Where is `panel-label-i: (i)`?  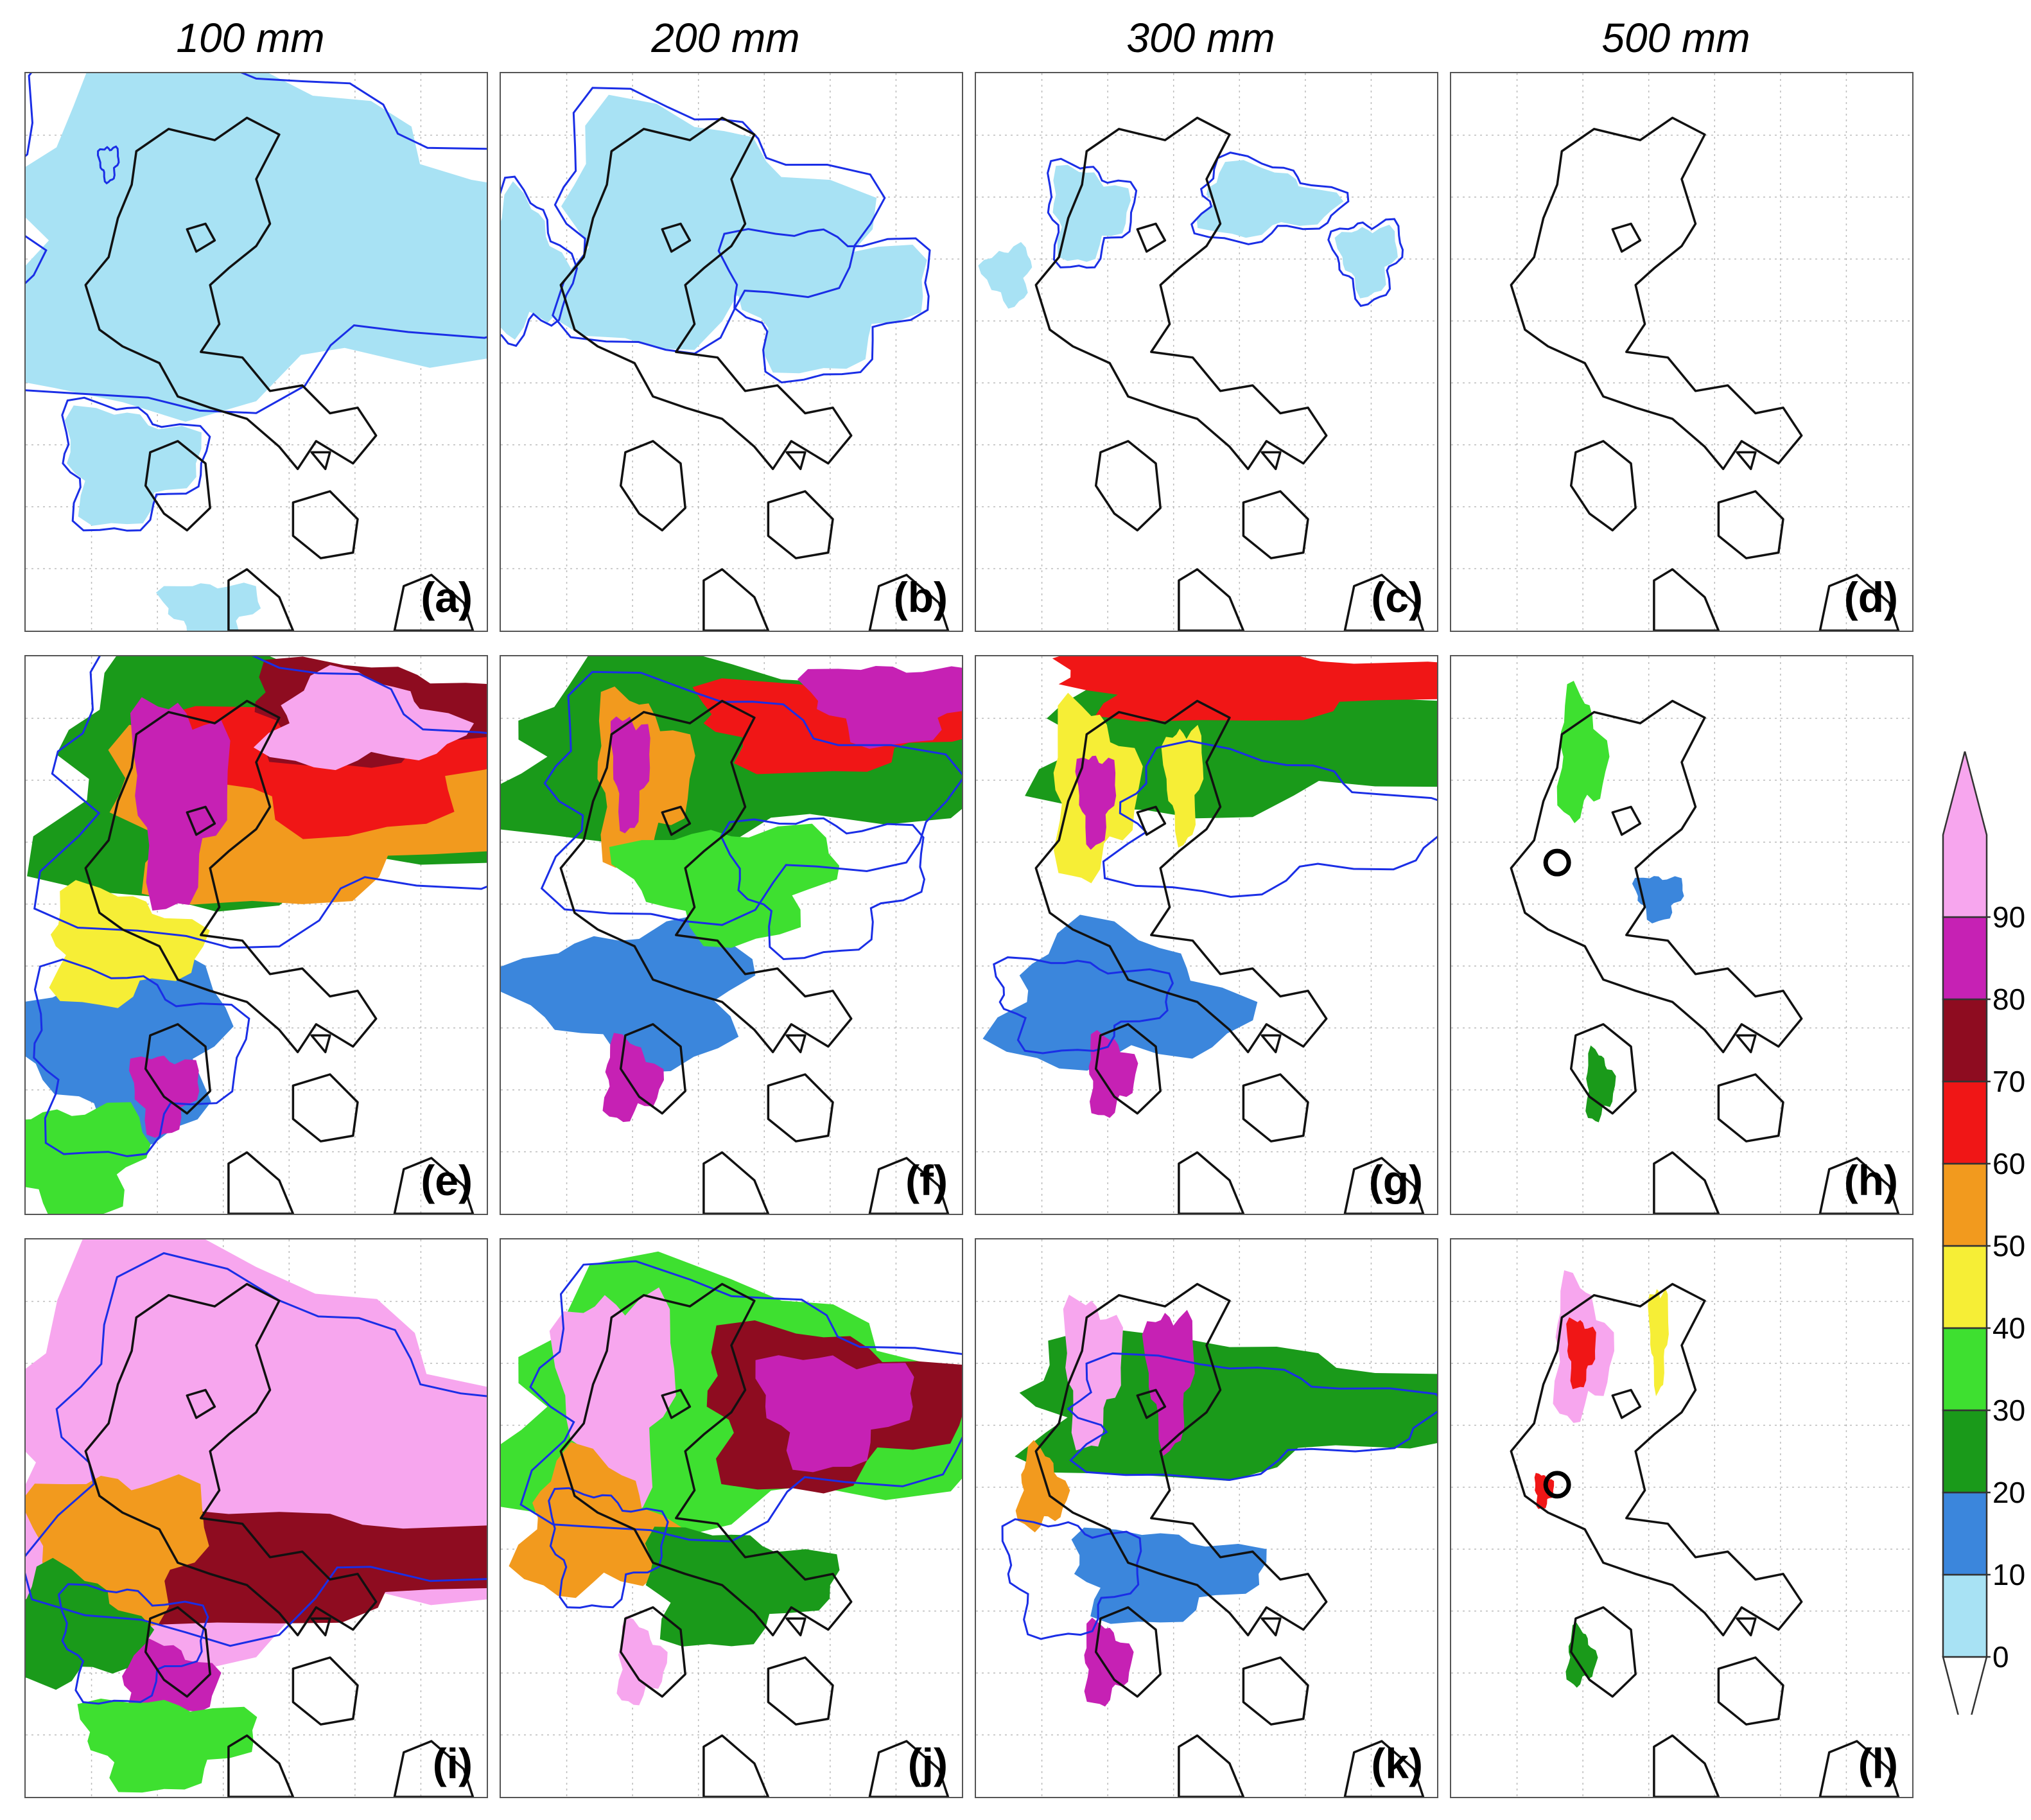 panel-label-i: (i) is located at coordinates (452, 1764).